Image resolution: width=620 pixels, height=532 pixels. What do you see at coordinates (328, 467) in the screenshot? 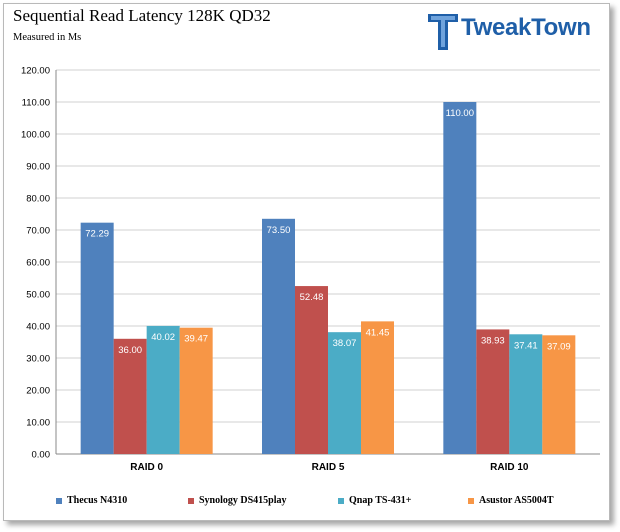
I see `x-category-label: RAID 5` at bounding box center [328, 467].